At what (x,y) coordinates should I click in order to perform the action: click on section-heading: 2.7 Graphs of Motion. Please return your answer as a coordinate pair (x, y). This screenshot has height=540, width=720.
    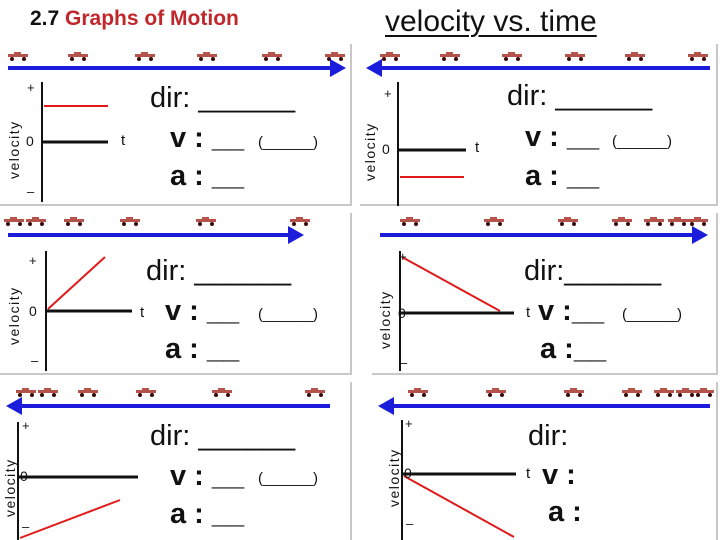
    Looking at the image, I should click on (134, 19).